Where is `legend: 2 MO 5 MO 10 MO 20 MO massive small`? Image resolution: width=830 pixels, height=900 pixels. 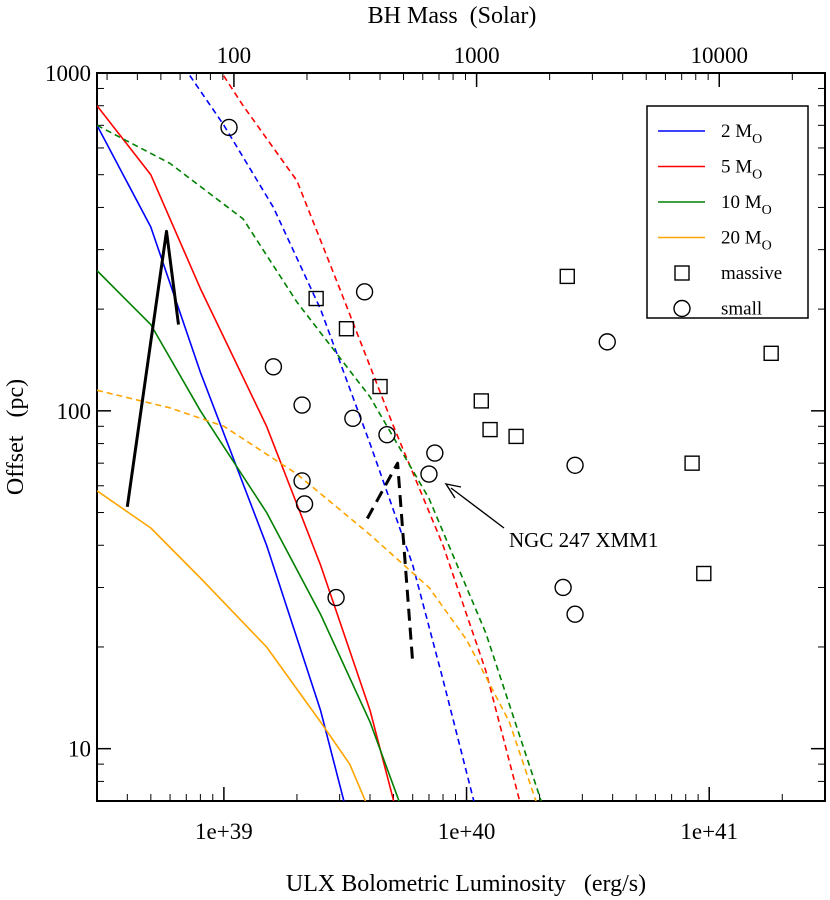 legend: 2 MO 5 MO 10 MO 20 MO massive small is located at coordinates (727, 212).